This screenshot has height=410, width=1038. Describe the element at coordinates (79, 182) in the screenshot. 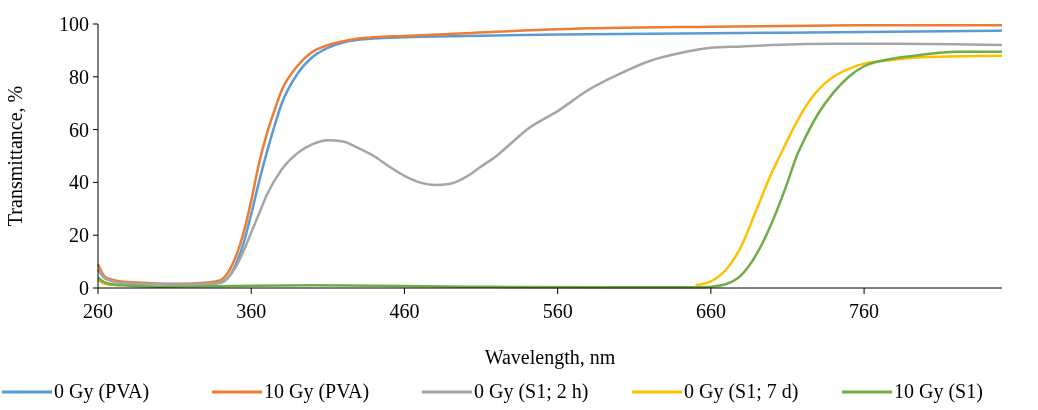

I see `y-tick-label: 40` at that location.